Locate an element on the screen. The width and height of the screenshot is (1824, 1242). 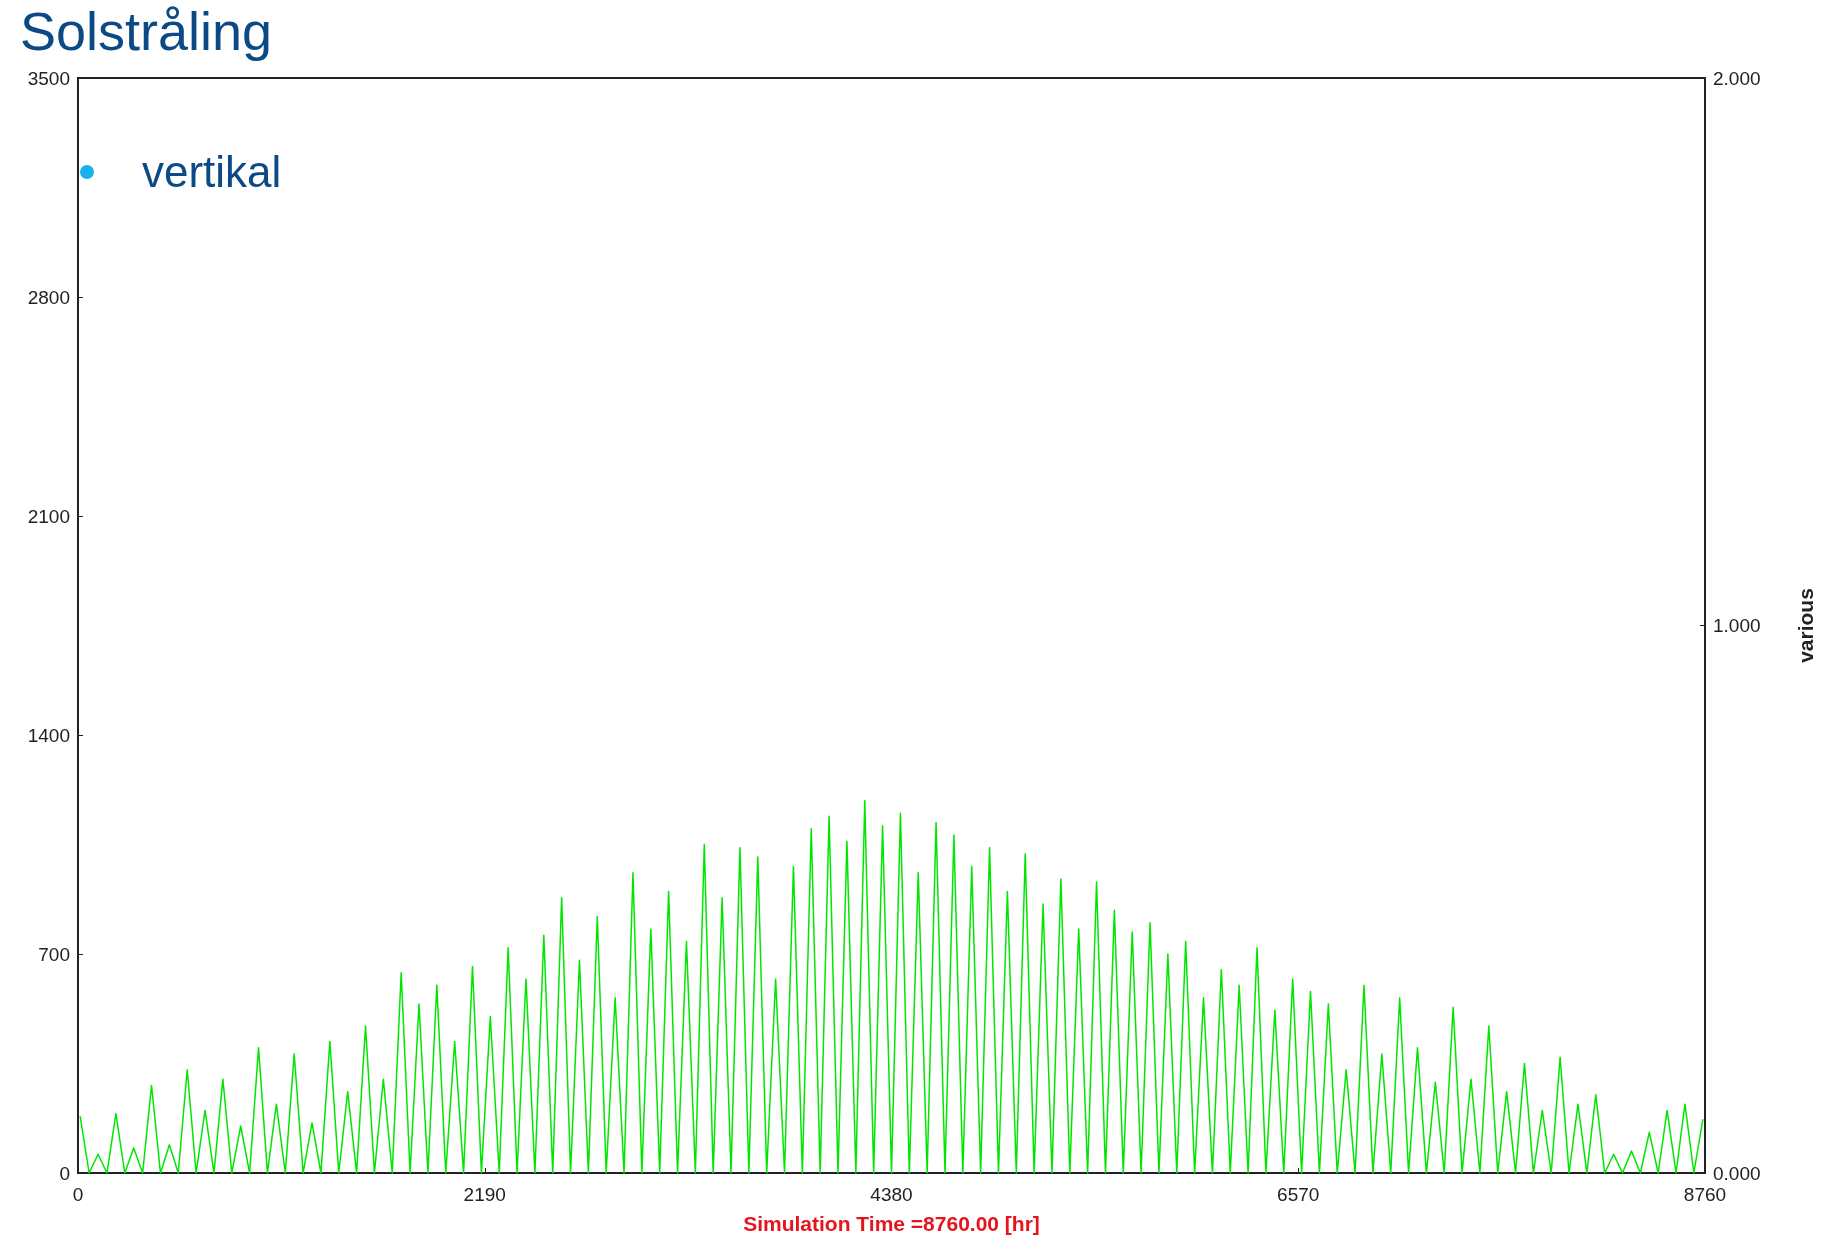
x-tick-label: 4380 is located at coordinates (891, 1194).